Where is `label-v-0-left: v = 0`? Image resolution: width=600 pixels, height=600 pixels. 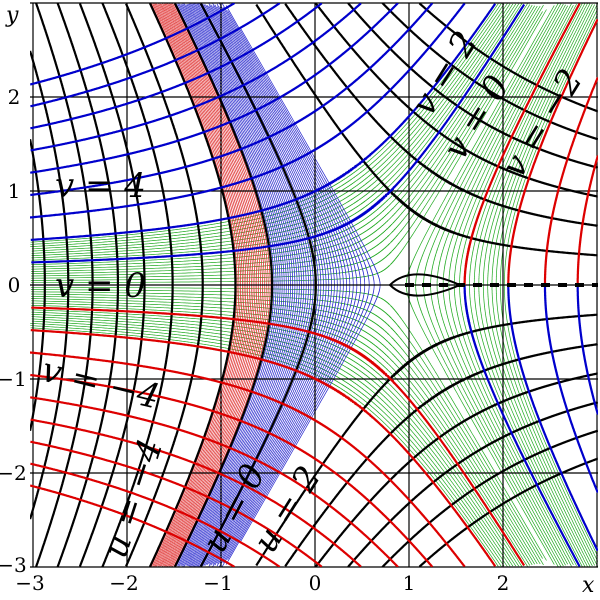
label-v-0-left: v = 0 is located at coordinates (100, 286).